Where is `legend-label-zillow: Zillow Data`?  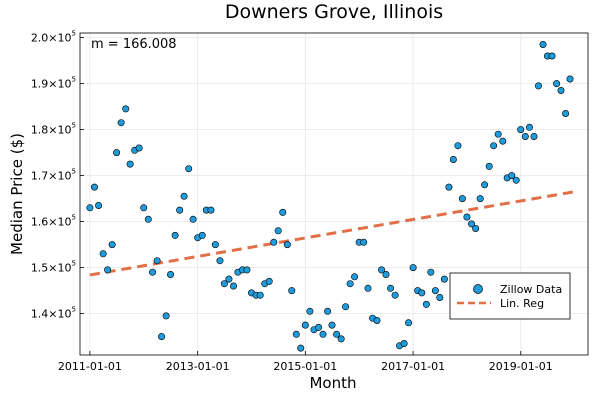
legend-label-zillow: Zillow Data is located at coordinates (531, 289).